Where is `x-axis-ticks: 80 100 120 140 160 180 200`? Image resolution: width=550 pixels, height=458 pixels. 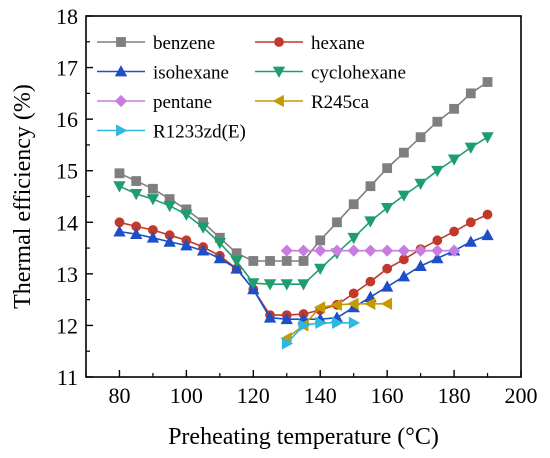 x-axis-ticks: 80 100 120 140 160 180 200 is located at coordinates (311, 389).